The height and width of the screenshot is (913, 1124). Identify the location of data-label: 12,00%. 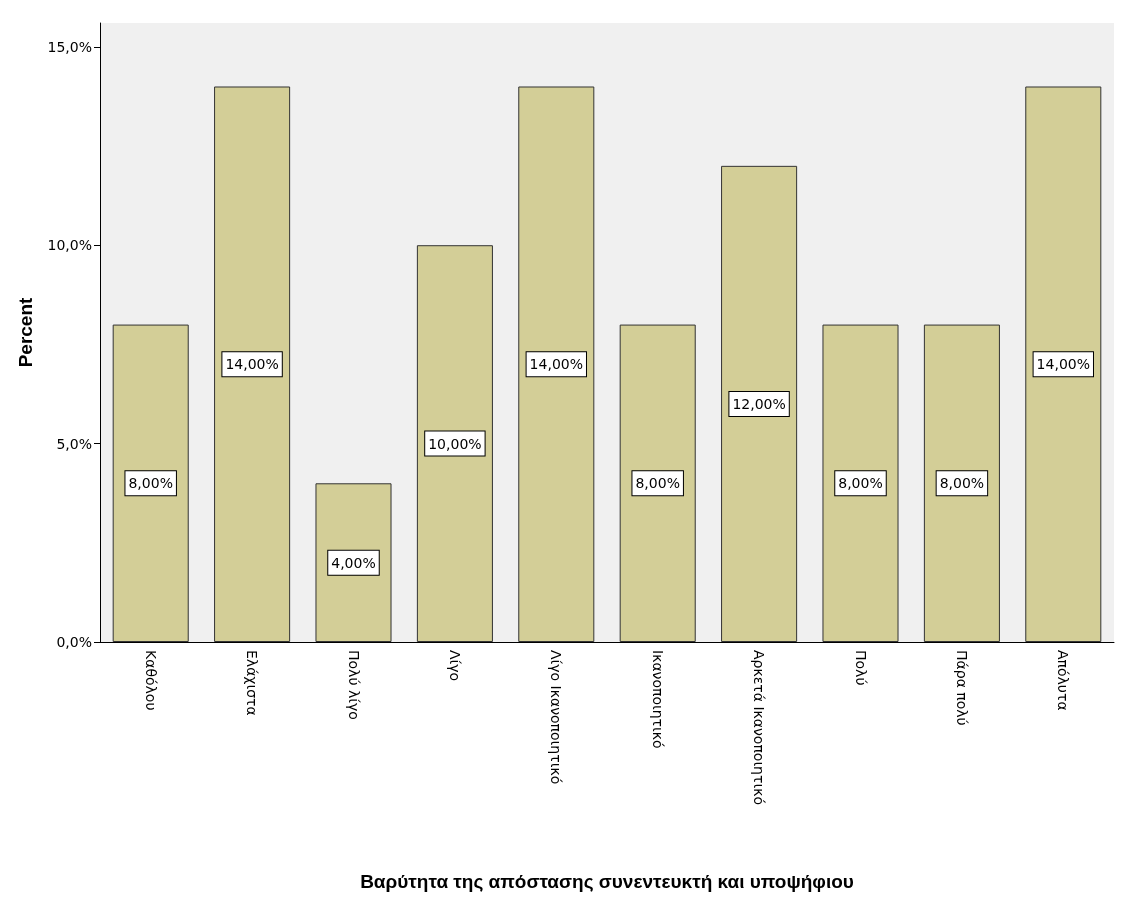
(759, 403).